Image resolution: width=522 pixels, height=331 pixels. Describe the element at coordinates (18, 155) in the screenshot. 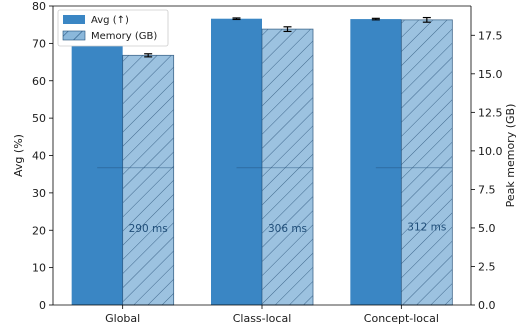

I see `y-axis-label: Avg (%)` at that location.